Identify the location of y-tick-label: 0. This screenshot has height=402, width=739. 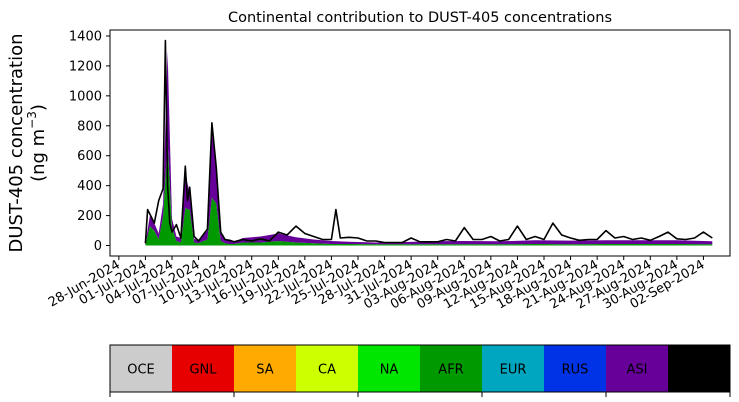
(98, 246).